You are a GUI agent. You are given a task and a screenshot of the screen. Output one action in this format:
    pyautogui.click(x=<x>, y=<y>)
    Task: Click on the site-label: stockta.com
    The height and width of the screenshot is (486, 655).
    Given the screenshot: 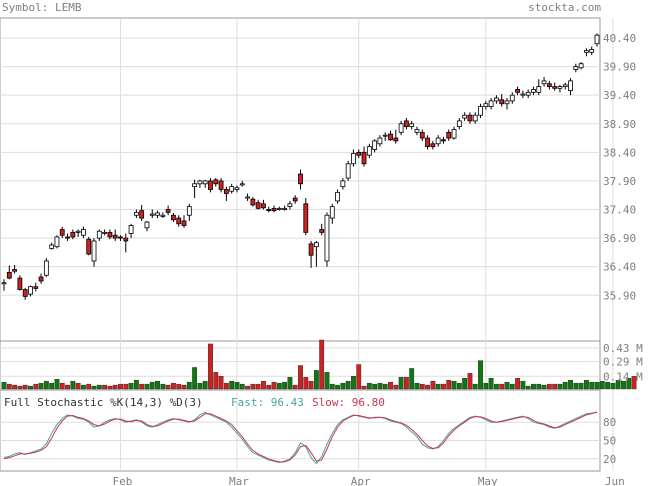 What is the action you would take?
    pyautogui.click(x=564, y=7)
    